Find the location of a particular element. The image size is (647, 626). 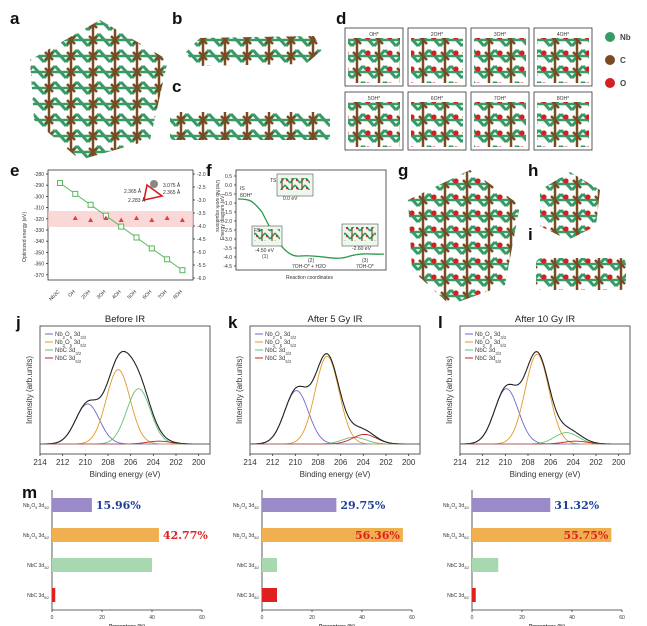

oxidised-slab-side is located at coordinates (581, 274).